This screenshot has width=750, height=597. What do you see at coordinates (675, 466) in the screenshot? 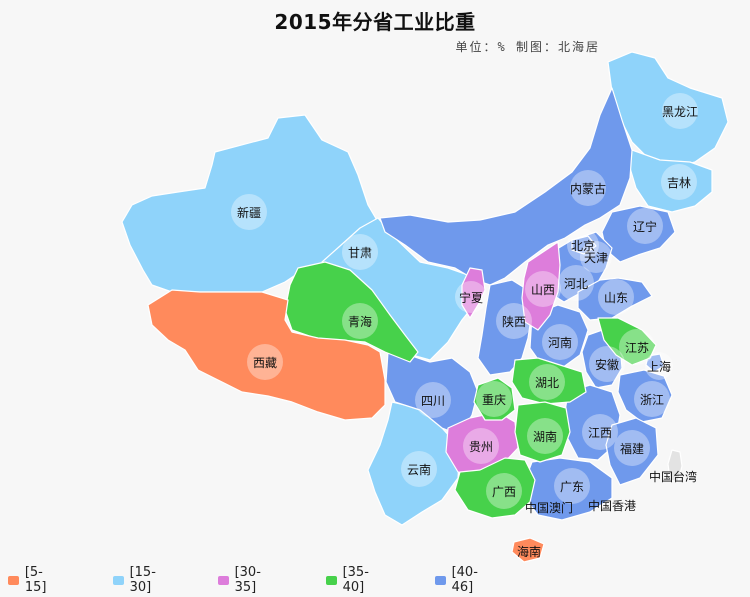
I see `region-taiwan` at bounding box center [675, 466].